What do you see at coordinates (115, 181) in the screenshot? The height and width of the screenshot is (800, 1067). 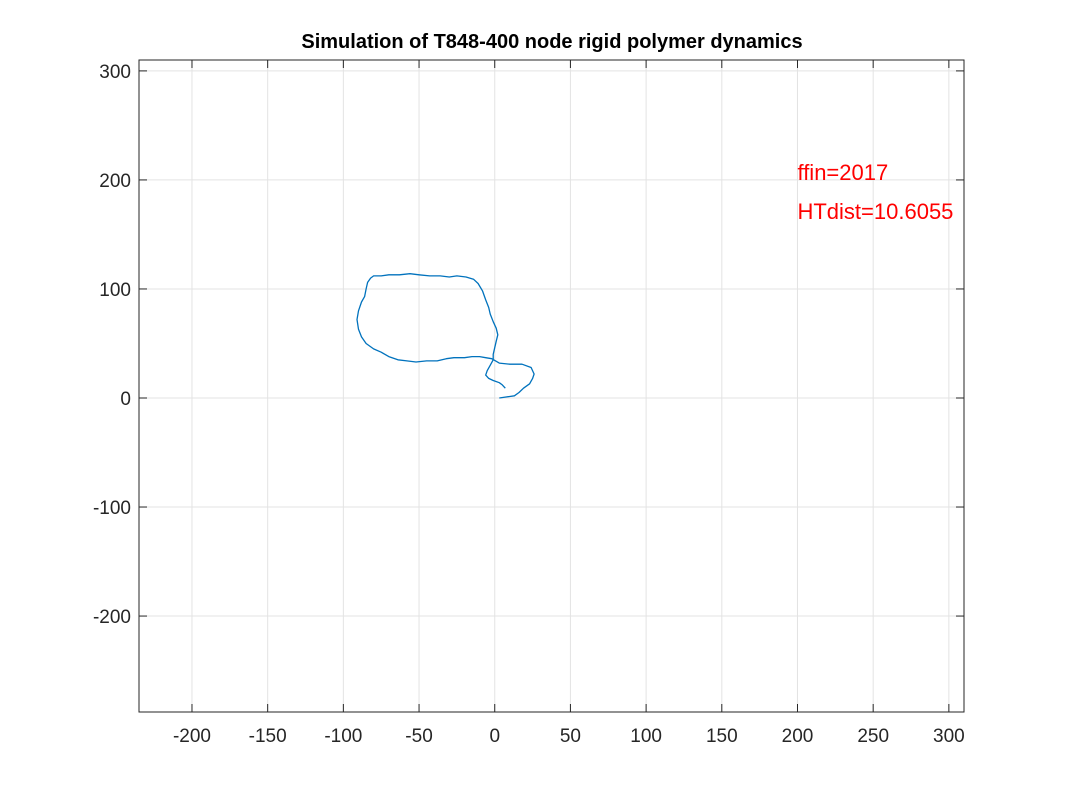 I see `y-tick-label: 200` at bounding box center [115, 181].